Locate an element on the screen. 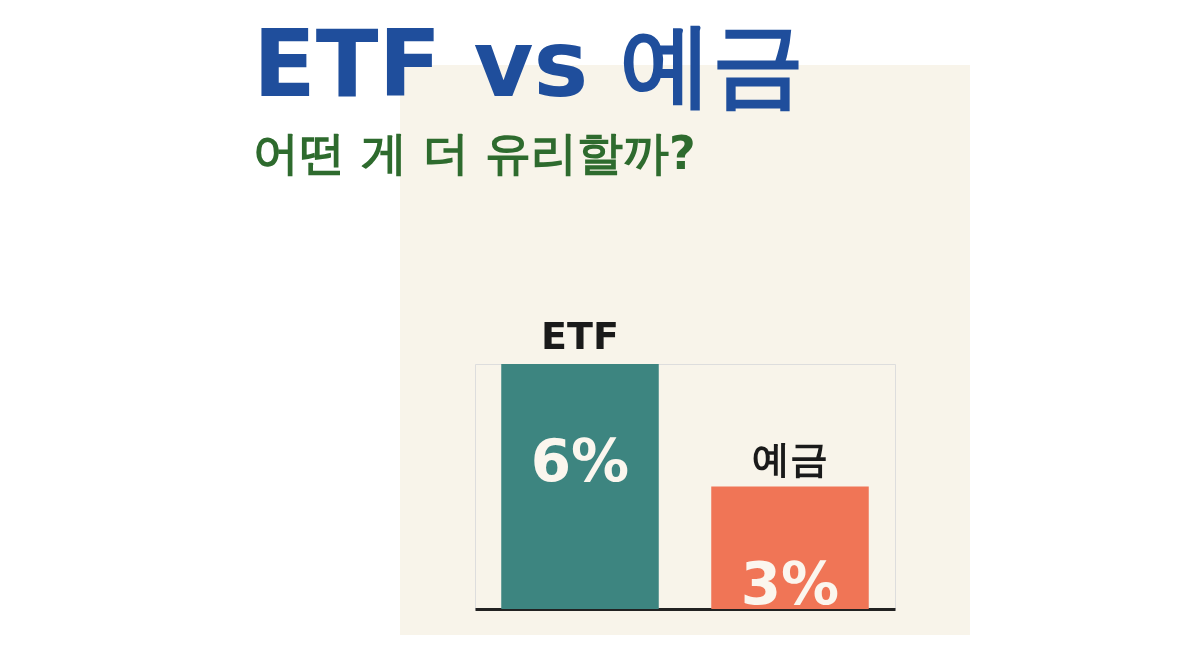  chart-title: ETF vs 예금 is located at coordinates (529, 64).